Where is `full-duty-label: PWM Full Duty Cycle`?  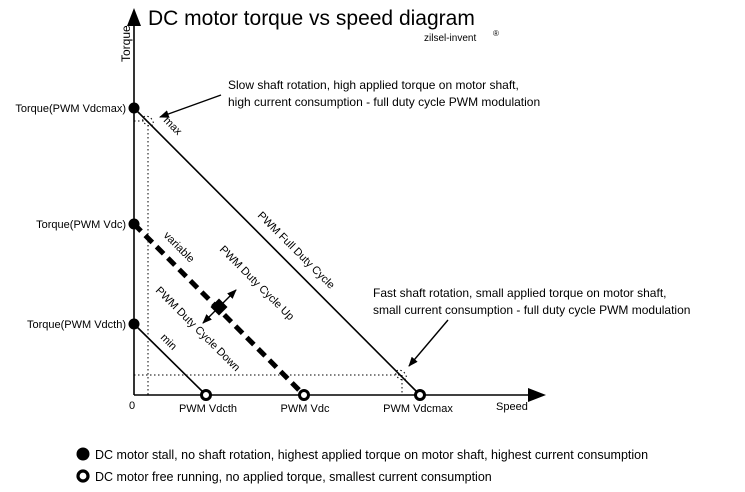 full-duty-label: PWM Full Duty Cycle is located at coordinates (296, 251).